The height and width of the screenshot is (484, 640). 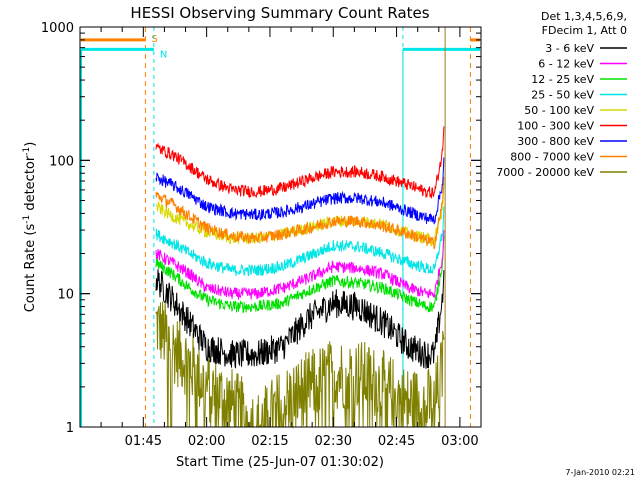 I want to click on timestamp: 7-Jan-2010 02:21, so click(x=600, y=472).